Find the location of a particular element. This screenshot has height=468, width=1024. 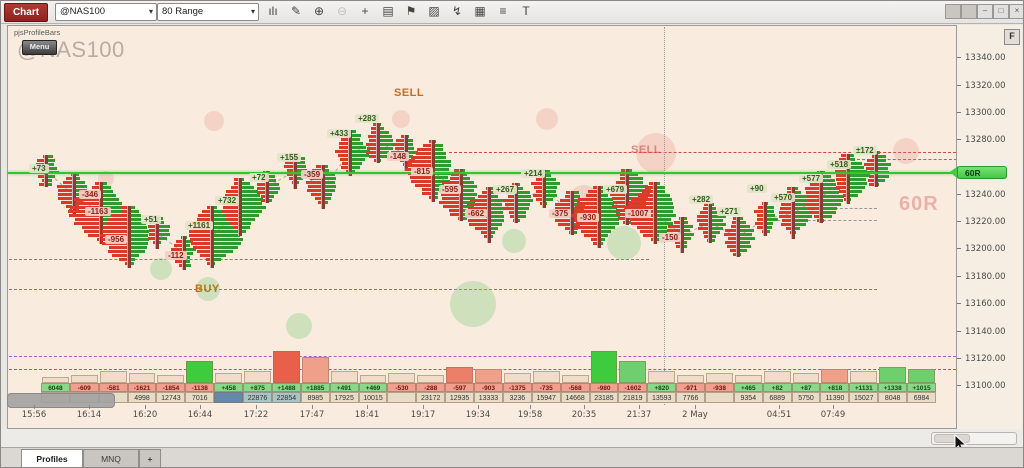

delta-cell: -1138 is located at coordinates (200, 387).